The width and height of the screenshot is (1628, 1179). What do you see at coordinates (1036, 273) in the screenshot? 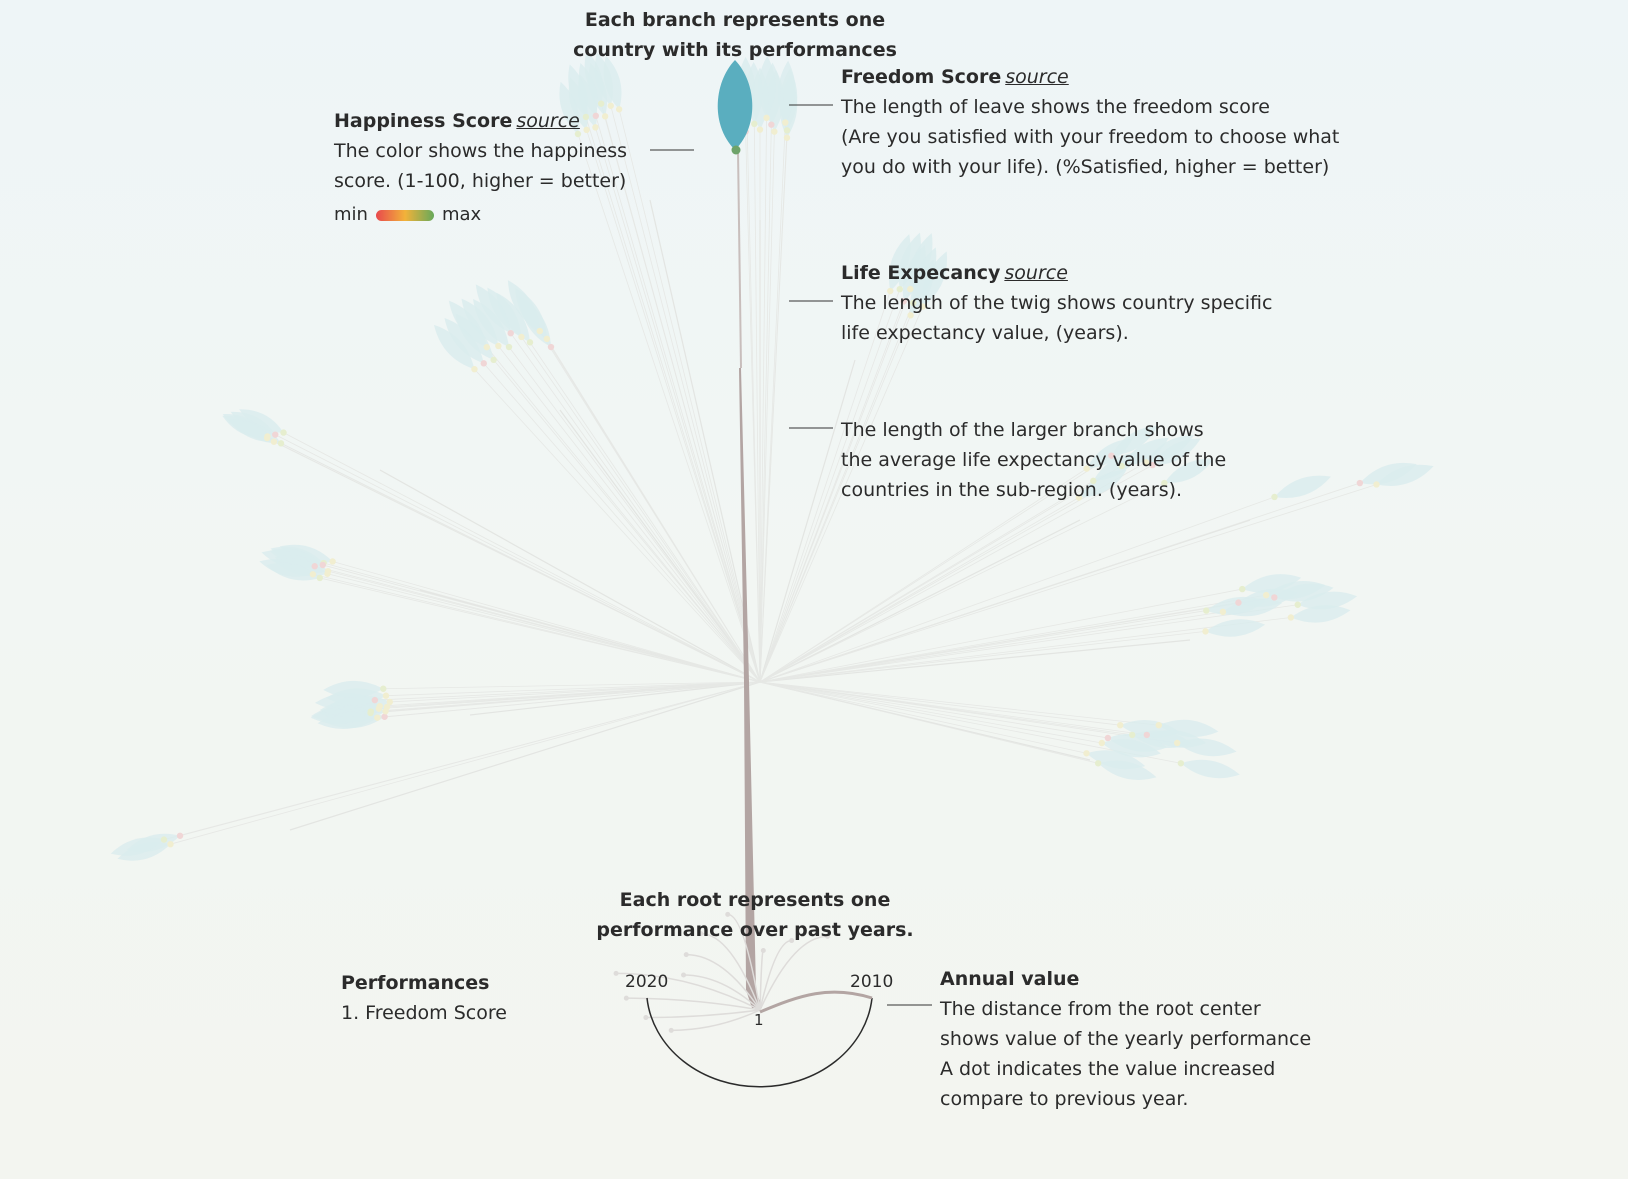
I see `life-expectancy-source-link: source` at bounding box center [1036, 273].